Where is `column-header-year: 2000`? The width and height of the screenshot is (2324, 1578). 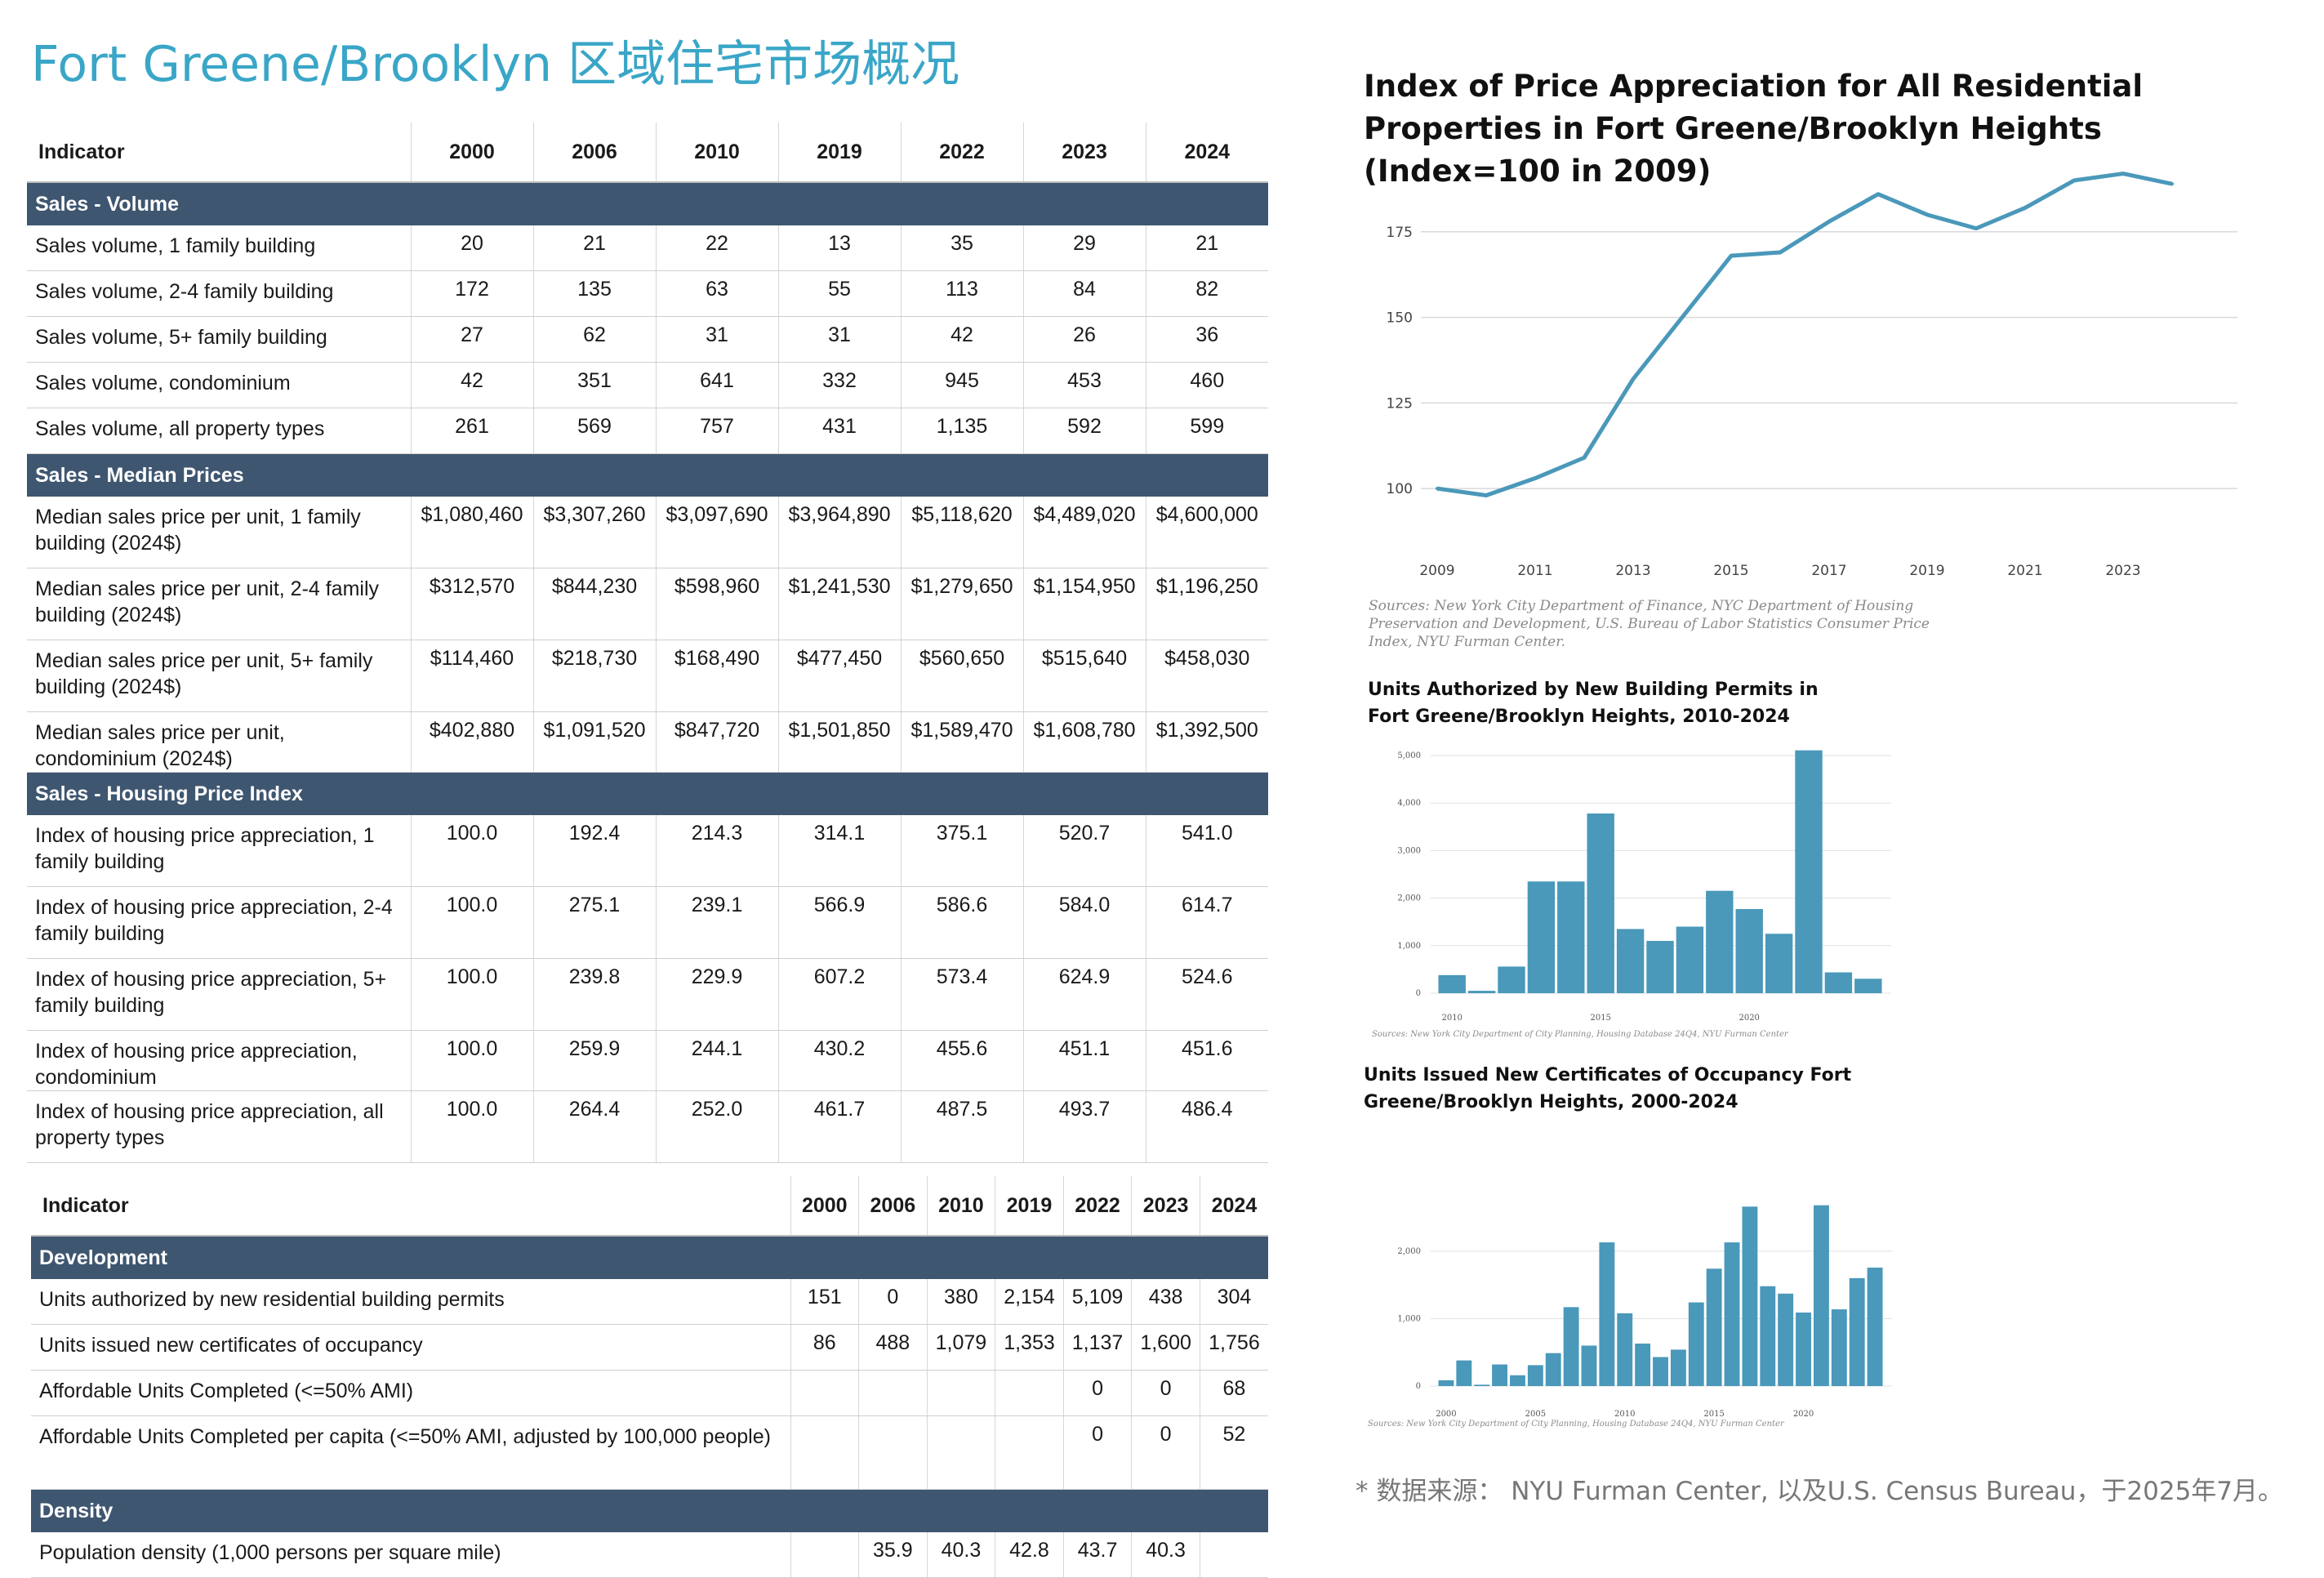
column-header-year: 2000 is located at coordinates (471, 153).